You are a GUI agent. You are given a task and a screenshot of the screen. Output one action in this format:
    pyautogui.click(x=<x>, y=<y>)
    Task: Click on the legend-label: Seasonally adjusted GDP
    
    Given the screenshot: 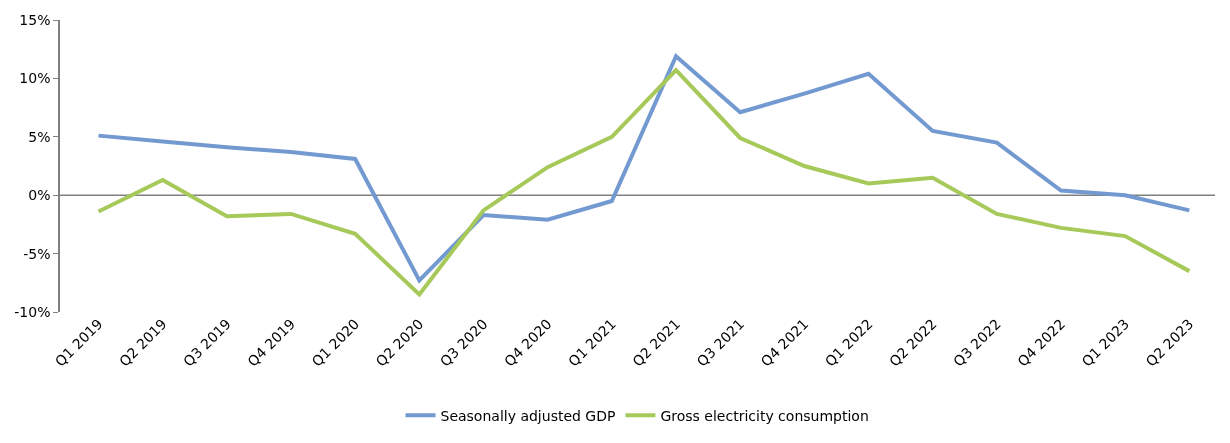 What is the action you would take?
    pyautogui.click(x=528, y=415)
    